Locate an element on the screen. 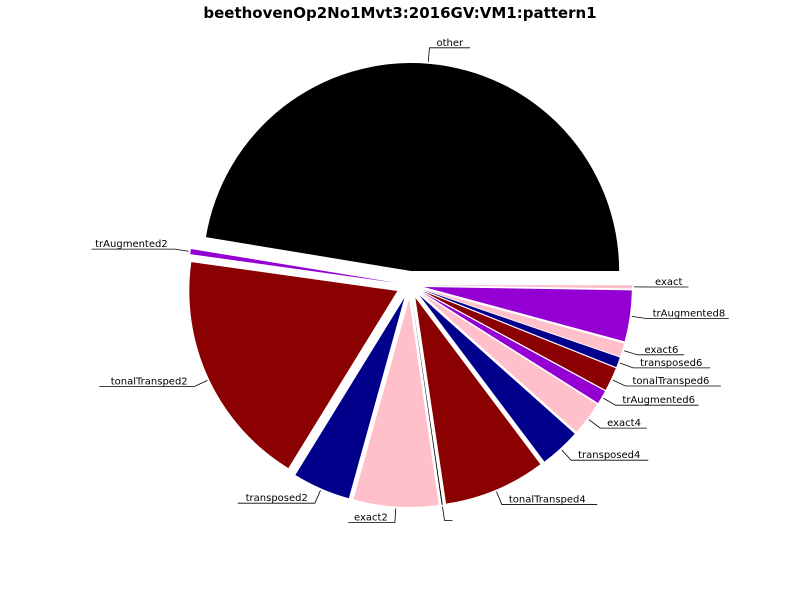  slice-label-exact-4: exact4 is located at coordinates (624, 423).